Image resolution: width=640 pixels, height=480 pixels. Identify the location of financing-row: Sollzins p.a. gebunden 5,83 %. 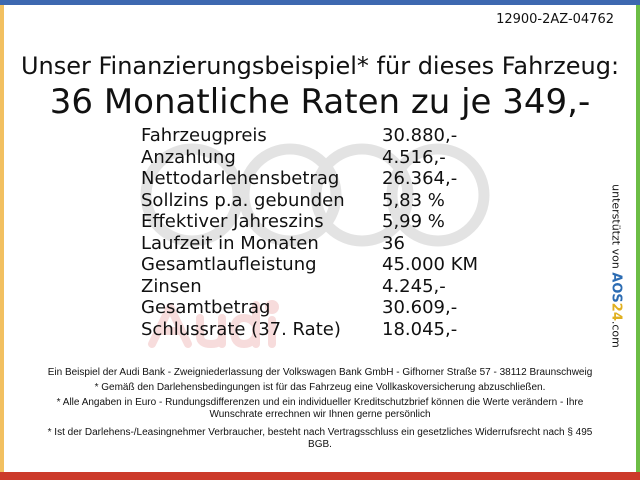
(309, 201).